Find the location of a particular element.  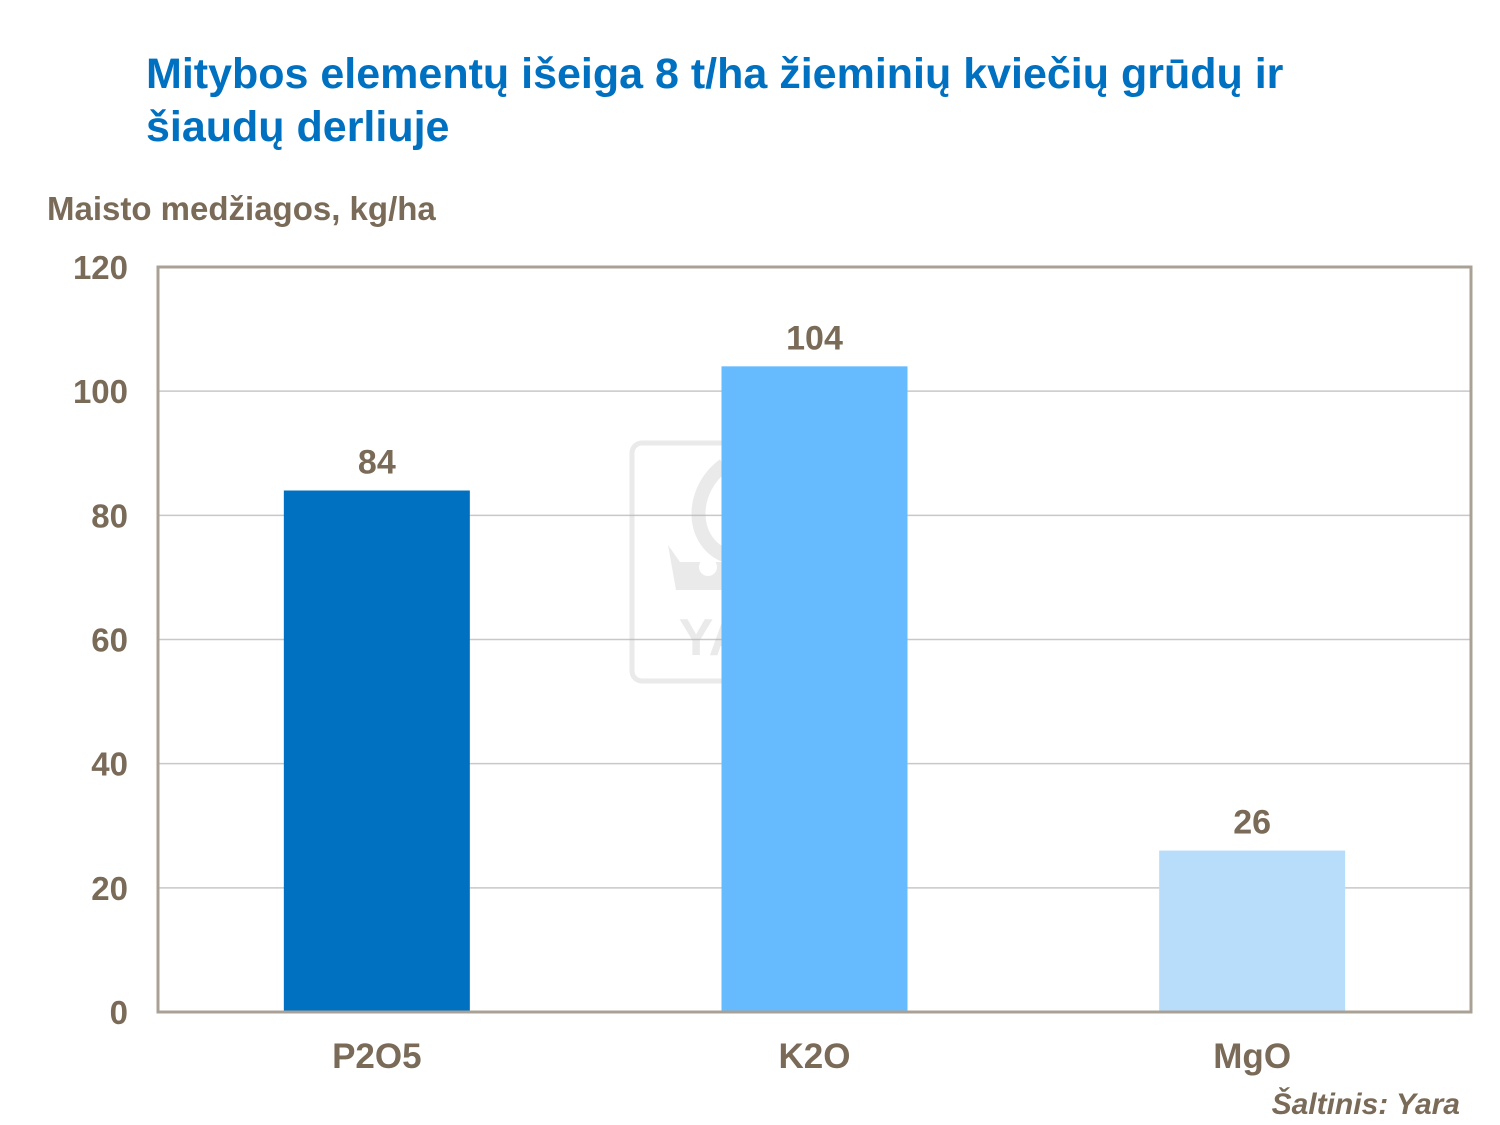

y-tick-0: 0 is located at coordinates (119, 1012).